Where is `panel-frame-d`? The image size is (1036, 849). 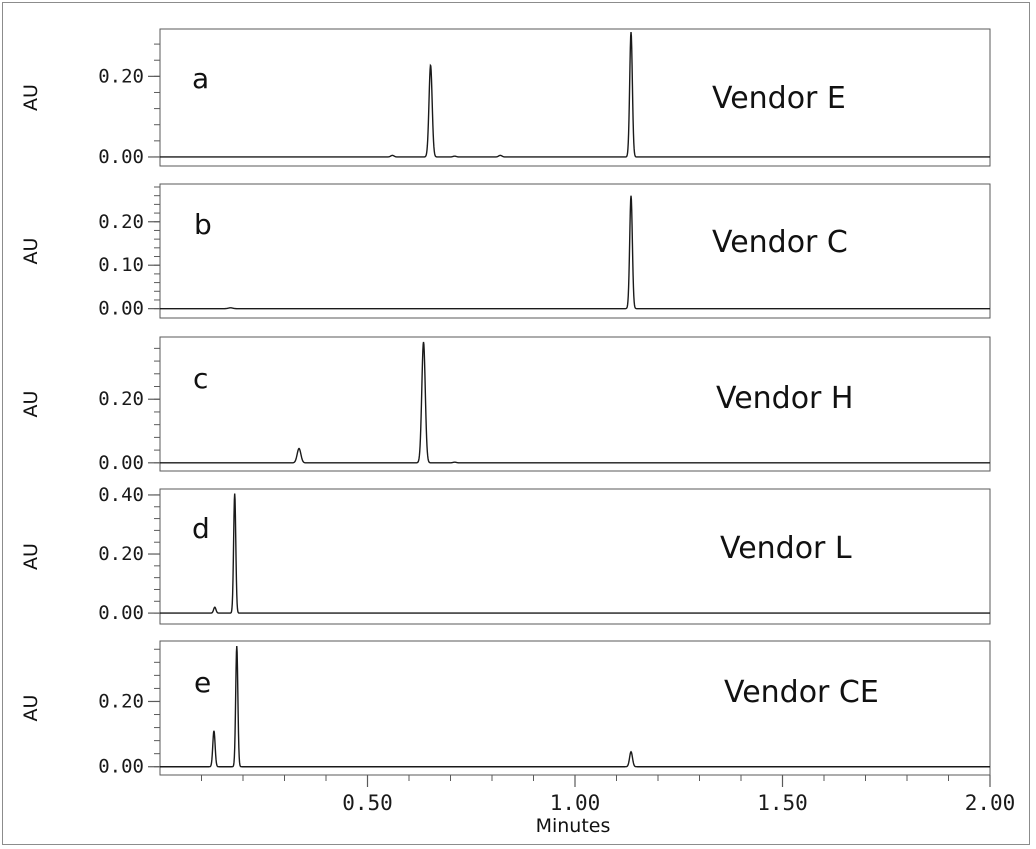 panel-frame-d is located at coordinates (575, 556).